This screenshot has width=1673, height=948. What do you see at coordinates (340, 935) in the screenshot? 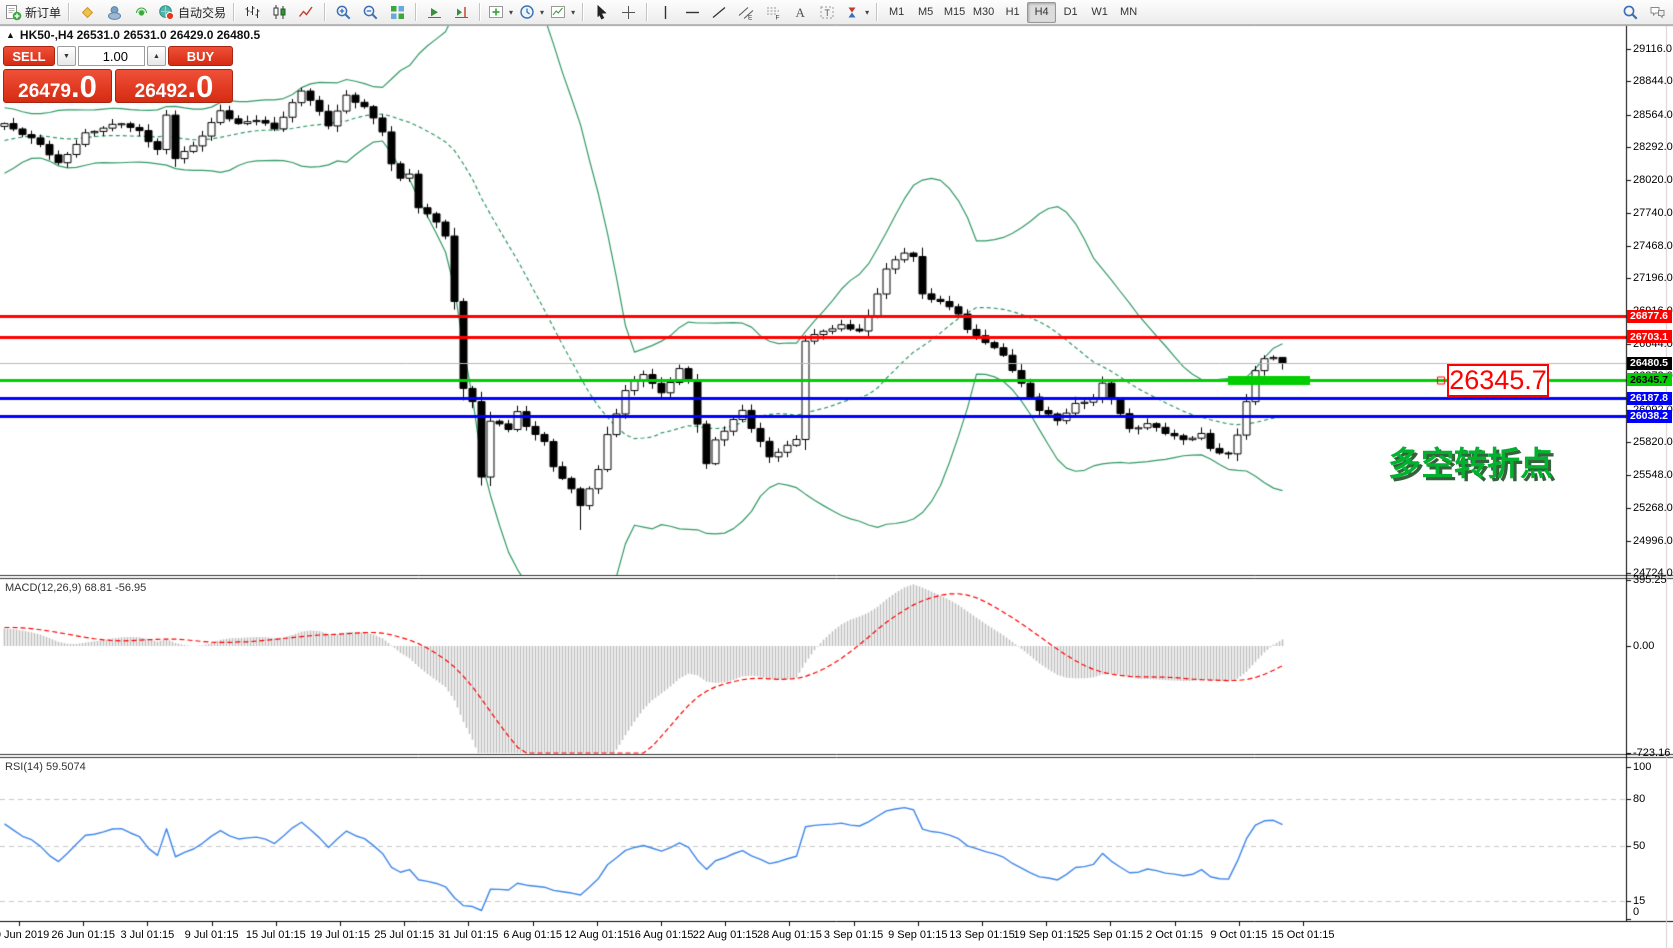
I see `time-axis-label: 19 Jul 01:15` at bounding box center [340, 935].